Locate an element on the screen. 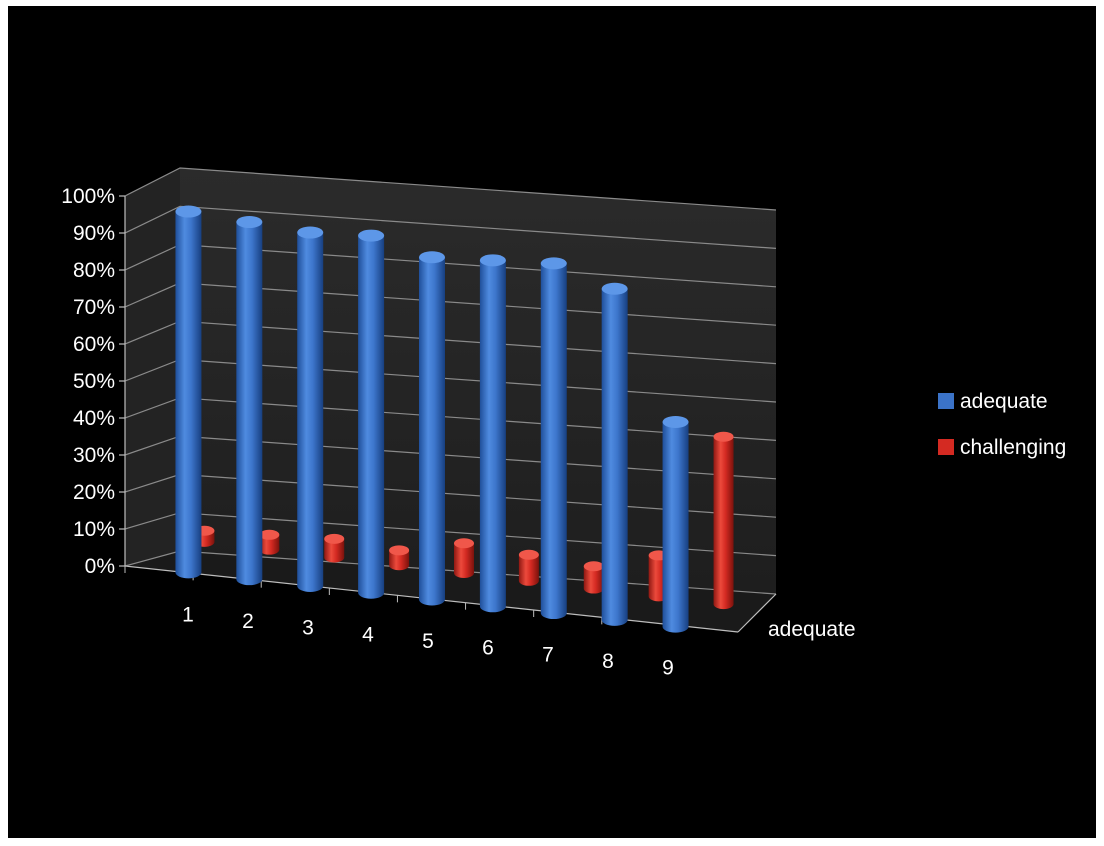 The width and height of the screenshot is (1104, 846). side-wall is located at coordinates (152, 367).